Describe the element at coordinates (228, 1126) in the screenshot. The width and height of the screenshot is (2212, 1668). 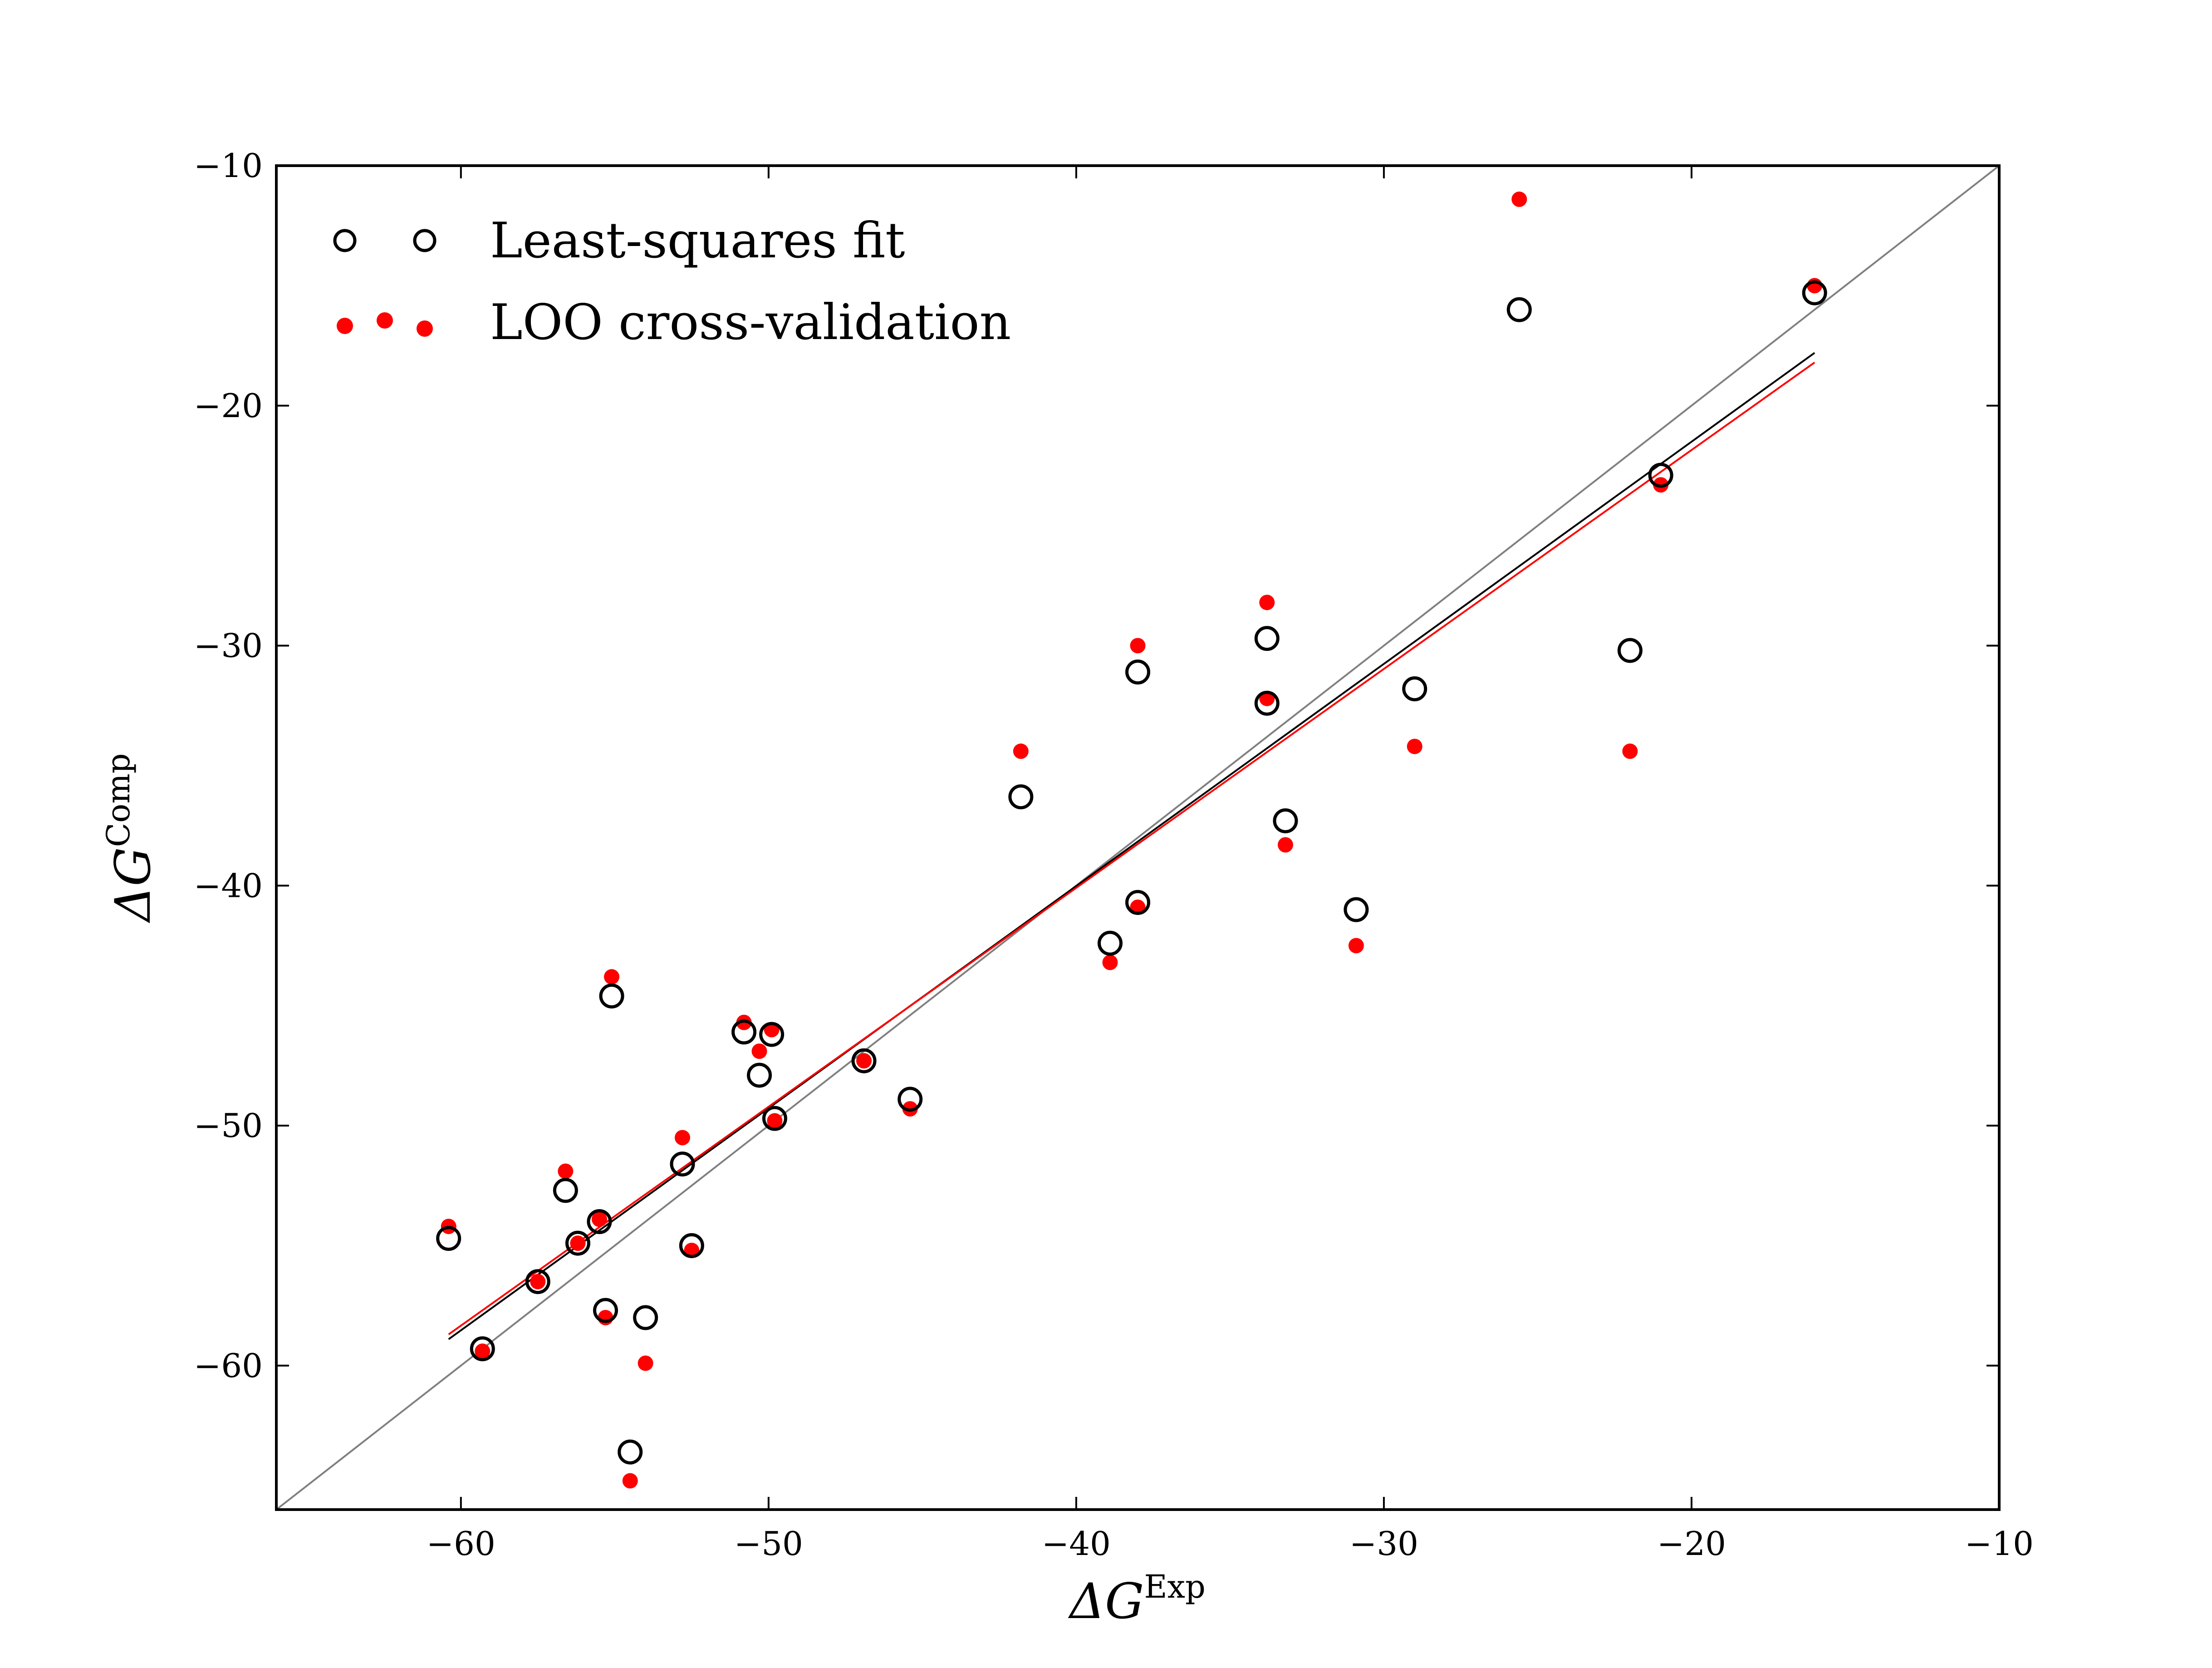
I see `y-tick-label: −50` at that location.